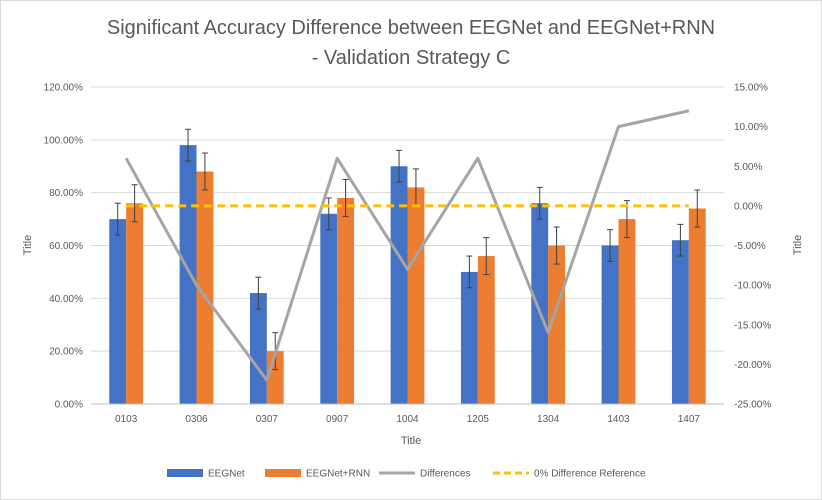 The image size is (822, 500). I want to click on y-axis-left-title: Title, so click(28, 245).